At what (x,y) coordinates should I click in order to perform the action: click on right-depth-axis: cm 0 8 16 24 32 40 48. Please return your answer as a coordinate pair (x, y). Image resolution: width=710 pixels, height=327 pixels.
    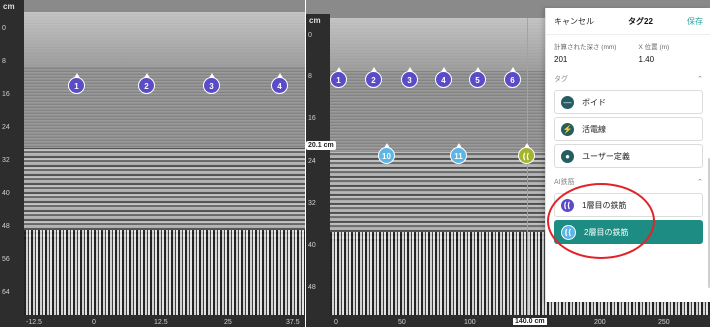
    Looking at the image, I should click on (318, 170).